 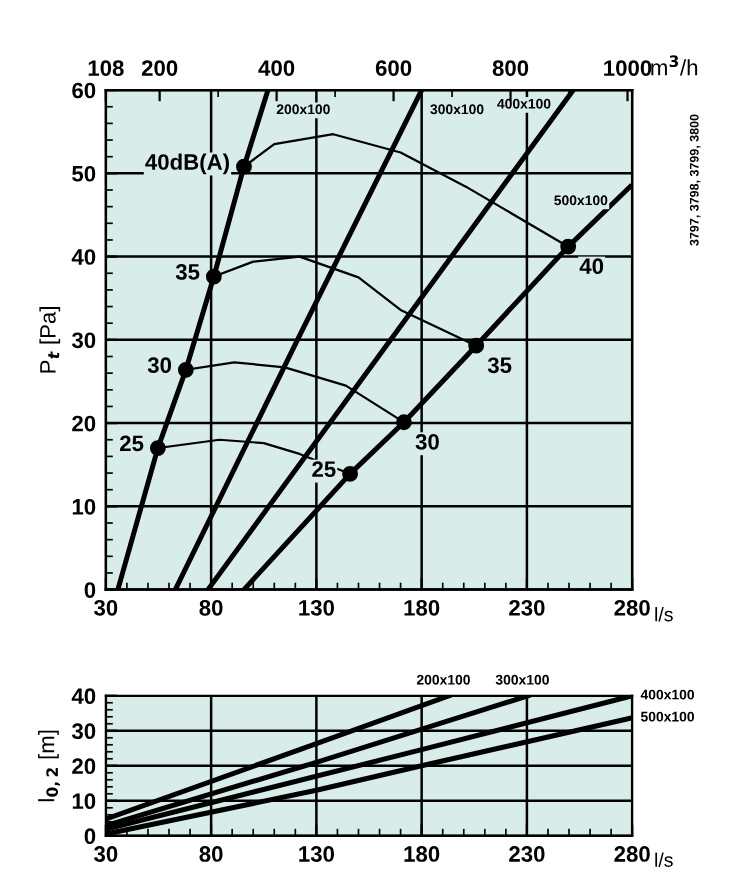 What do you see at coordinates (187, 164) in the screenshot?
I see `annotation: 40dB(A)` at bounding box center [187, 164].